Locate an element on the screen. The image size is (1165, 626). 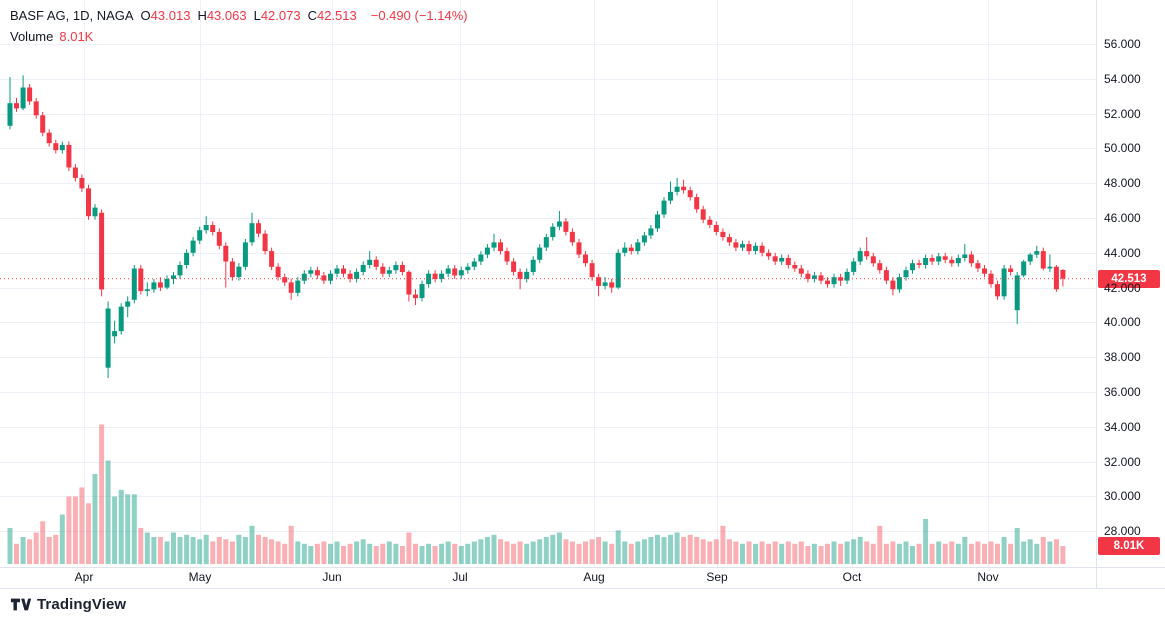
tradingview-logo: TradingView is located at coordinates (68, 604).